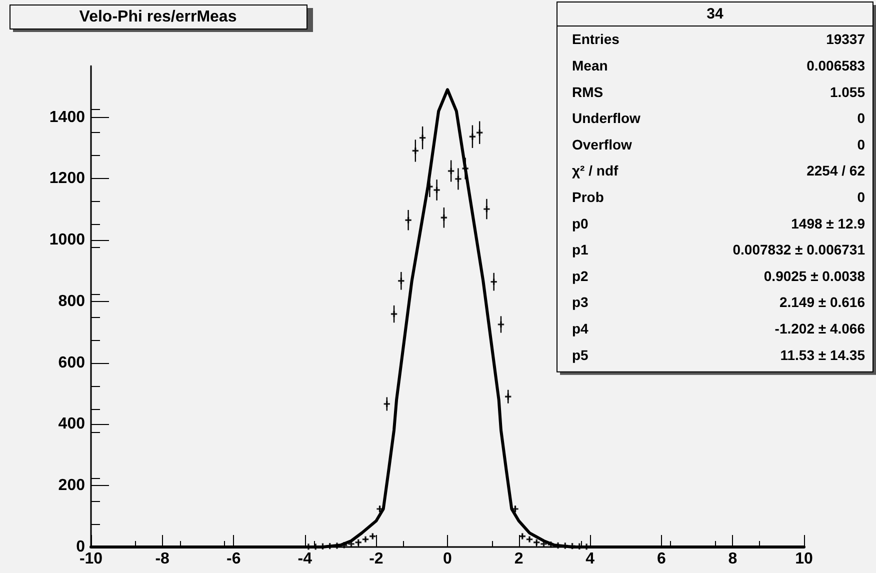  Describe the element at coordinates (67, 117) in the screenshot. I see `y-tick-label: 1400` at that location.